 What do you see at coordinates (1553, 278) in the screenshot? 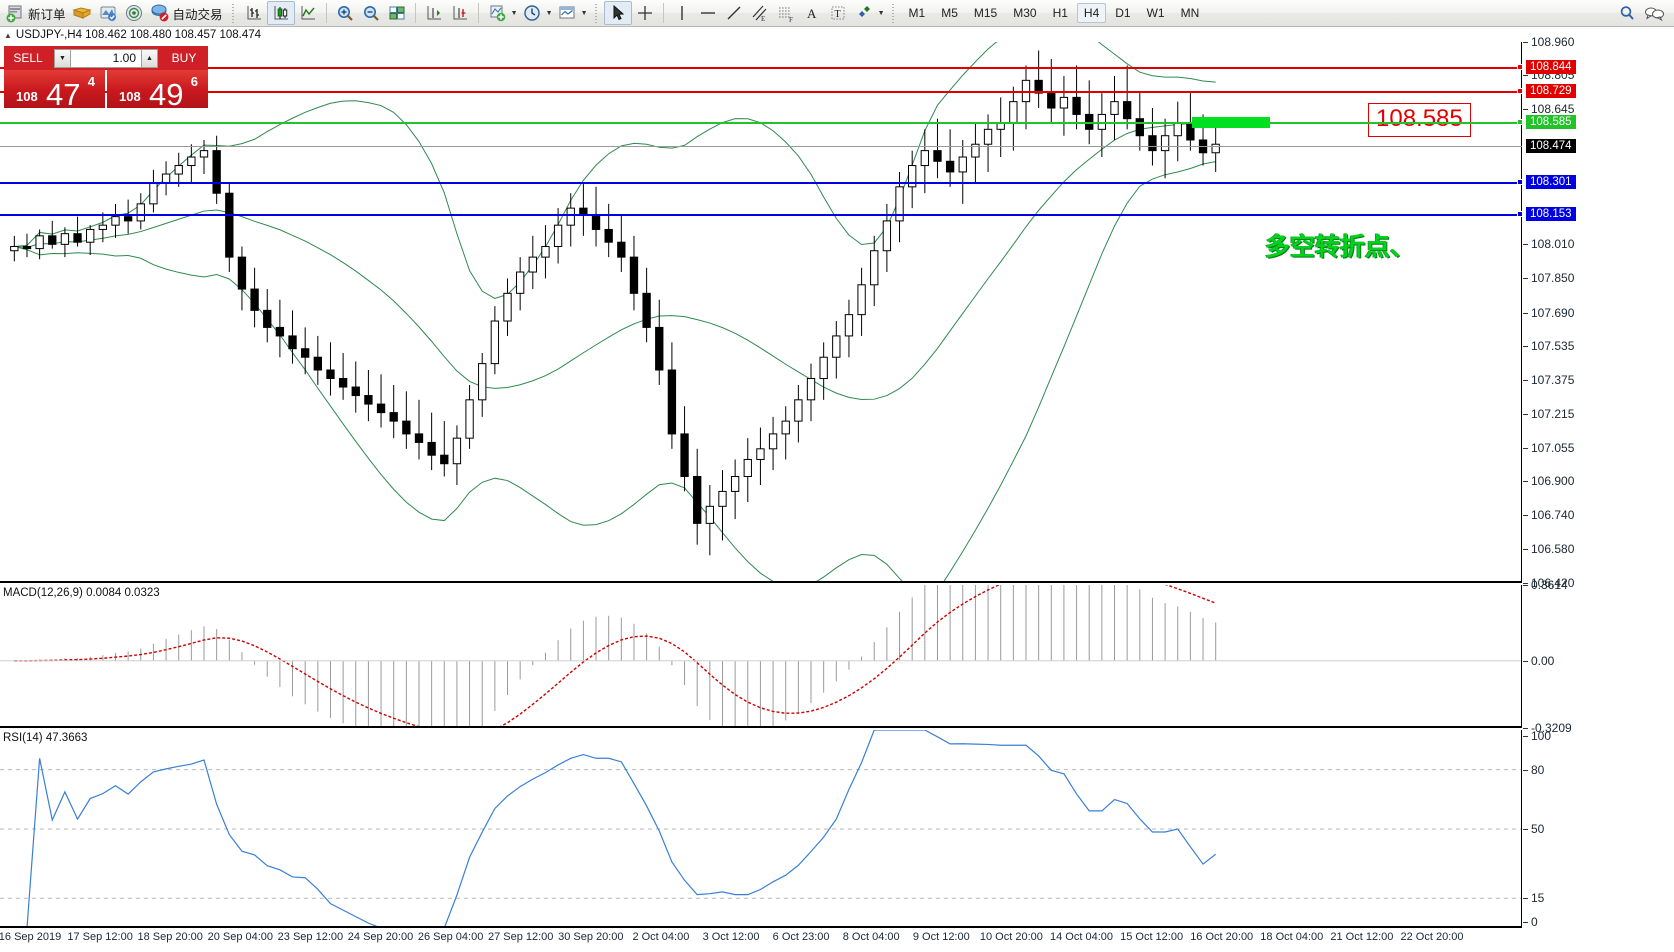
I see `price-tick-label: 107.850` at bounding box center [1553, 278].